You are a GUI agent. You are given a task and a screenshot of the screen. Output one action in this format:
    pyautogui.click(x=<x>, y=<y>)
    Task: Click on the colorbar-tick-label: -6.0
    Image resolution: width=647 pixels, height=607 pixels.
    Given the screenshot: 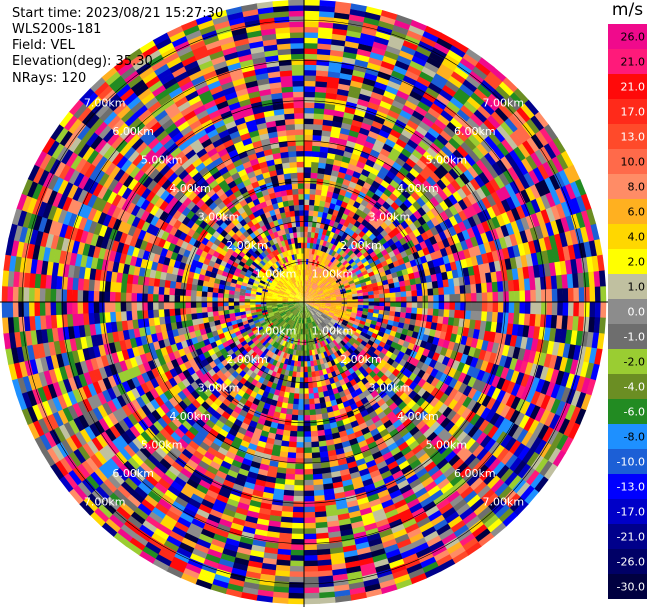 What is the action you would take?
    pyautogui.click(x=634, y=412)
    